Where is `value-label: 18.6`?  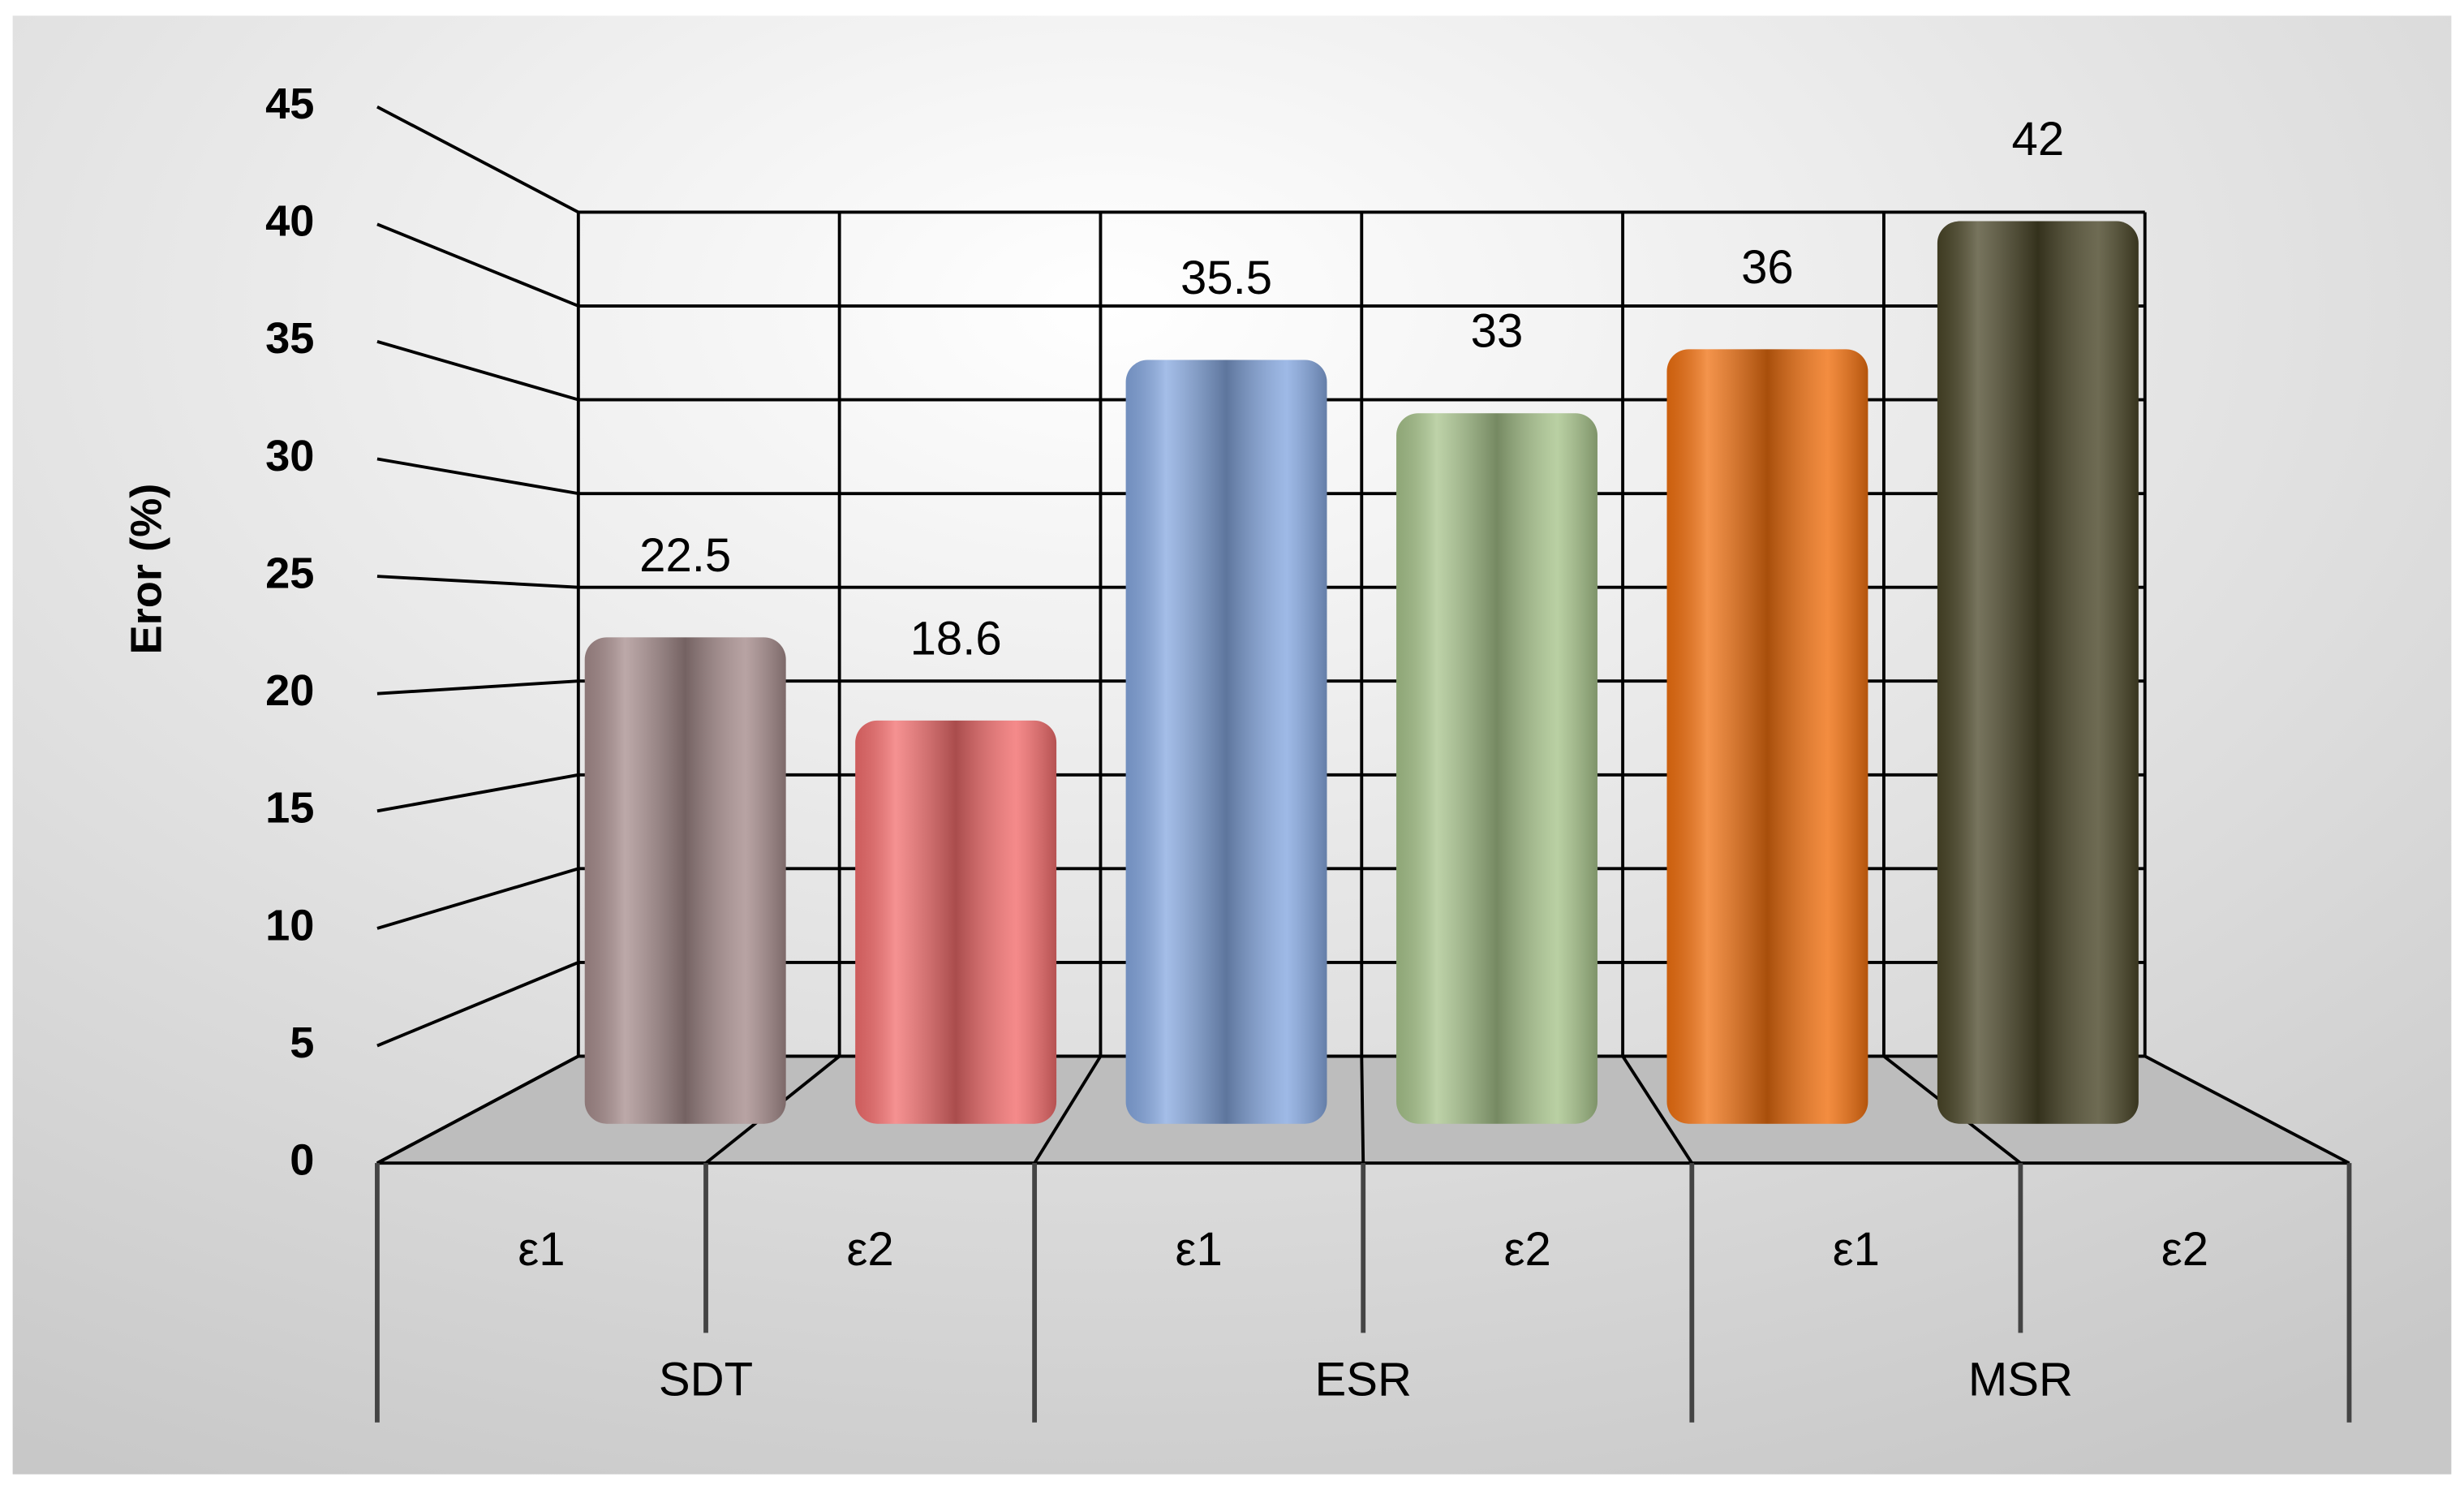 value-label: 18.6 is located at coordinates (956, 638).